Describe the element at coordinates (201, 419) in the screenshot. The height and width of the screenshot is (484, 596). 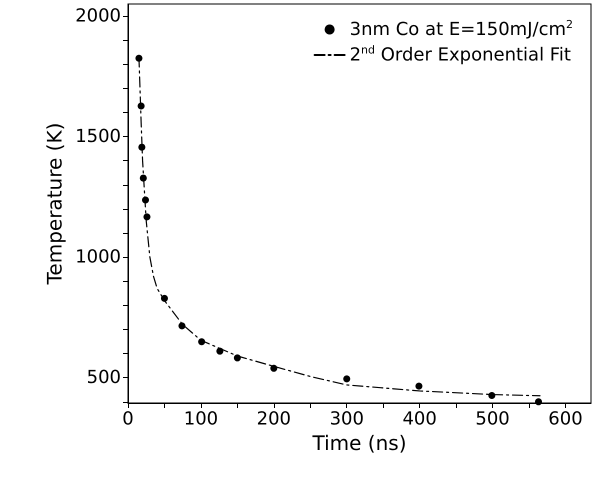
I see `x-tick-label: 100` at that location.